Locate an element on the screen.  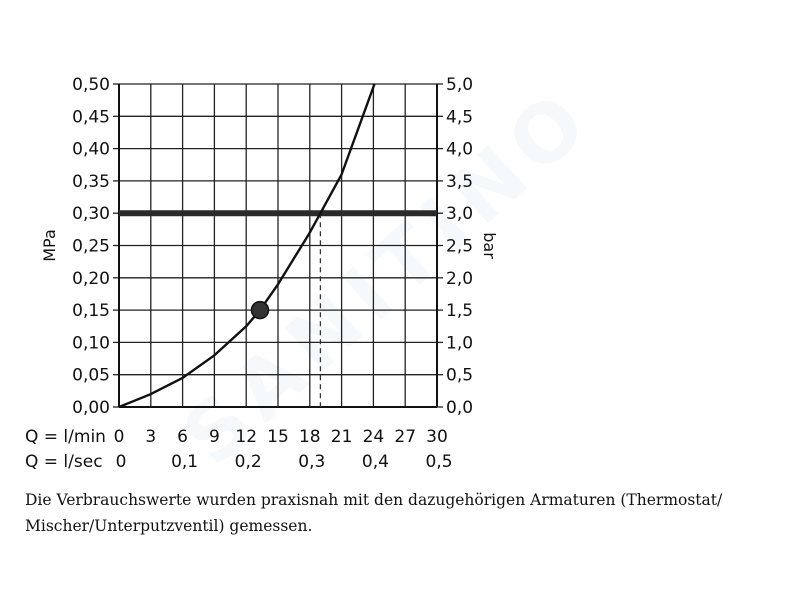
y-left-tick-label: 0,25 is located at coordinates (91, 247).